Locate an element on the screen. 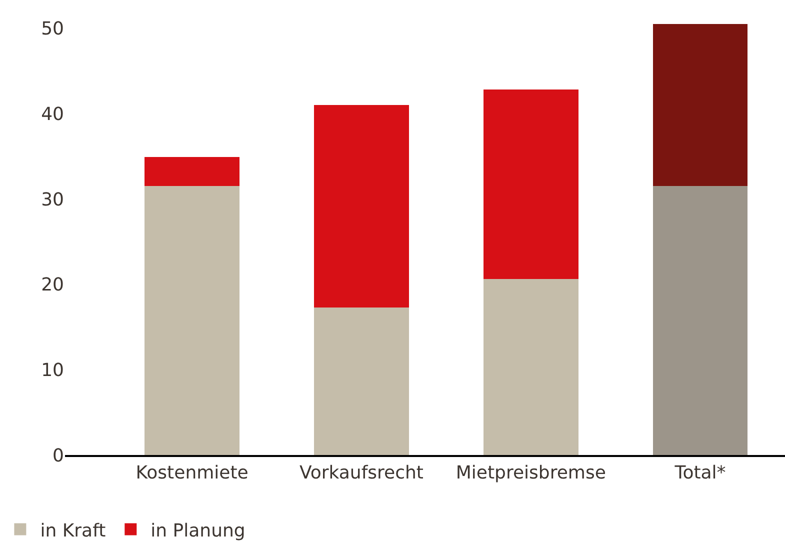  y-tick-label: 10 is located at coordinates (52, 370).